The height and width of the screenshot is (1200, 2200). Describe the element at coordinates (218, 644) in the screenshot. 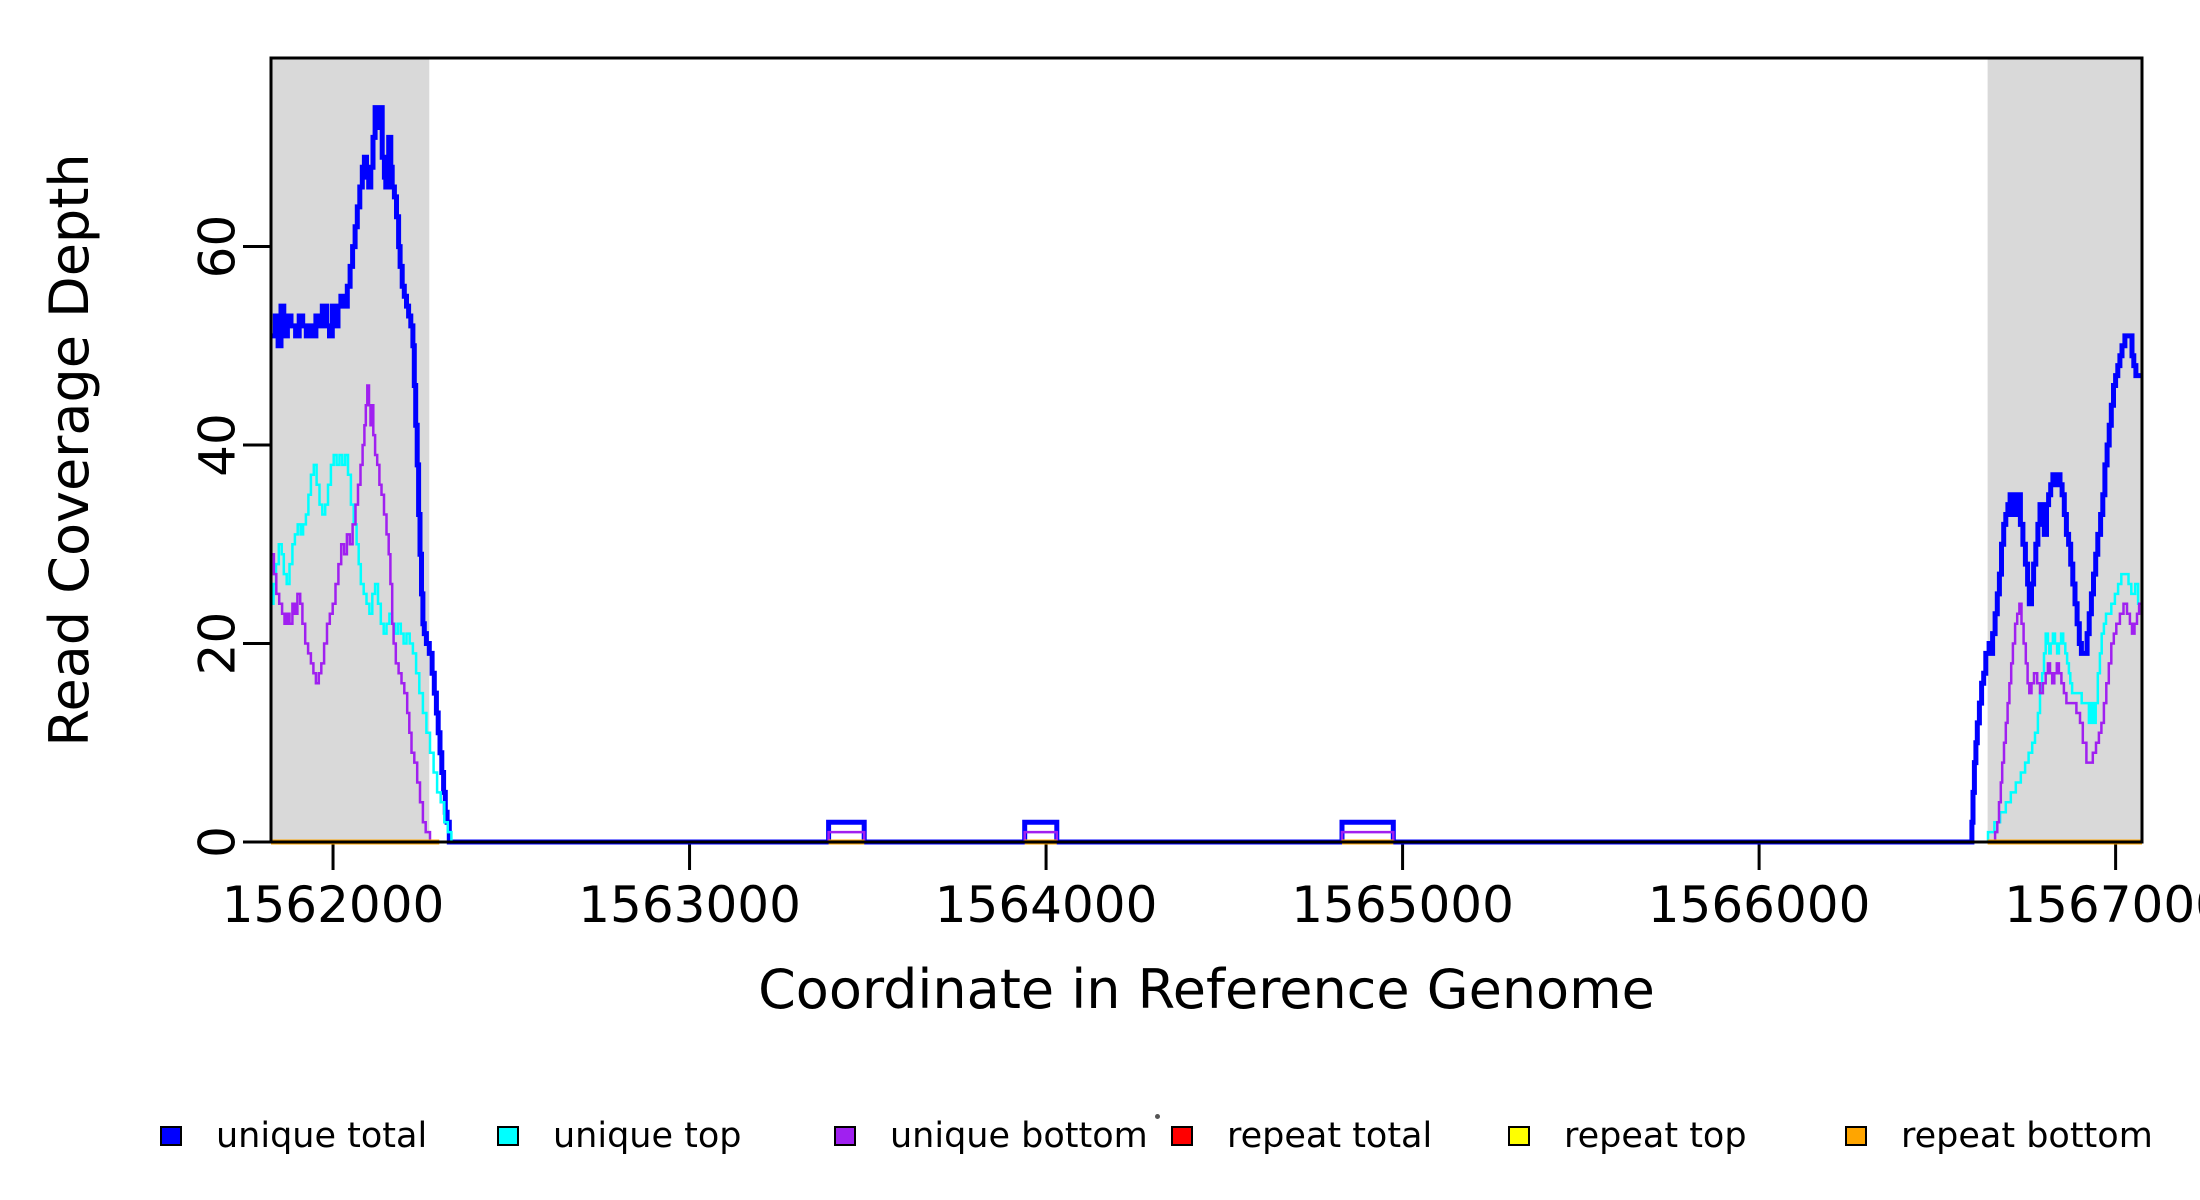

I see `y-tick-label: 20` at that location.